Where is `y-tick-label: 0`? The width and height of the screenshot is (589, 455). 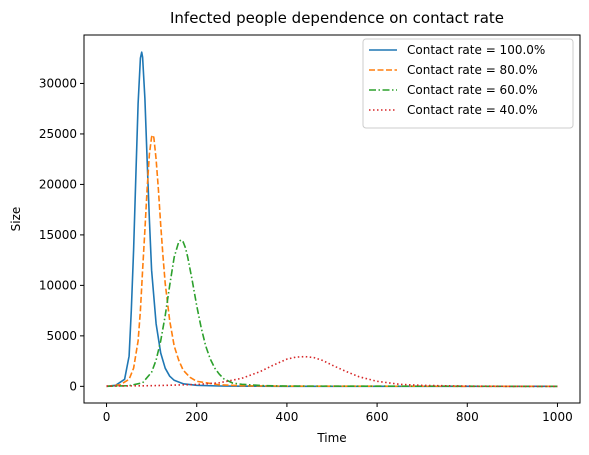
y-tick-label: 0 is located at coordinates (73, 386).